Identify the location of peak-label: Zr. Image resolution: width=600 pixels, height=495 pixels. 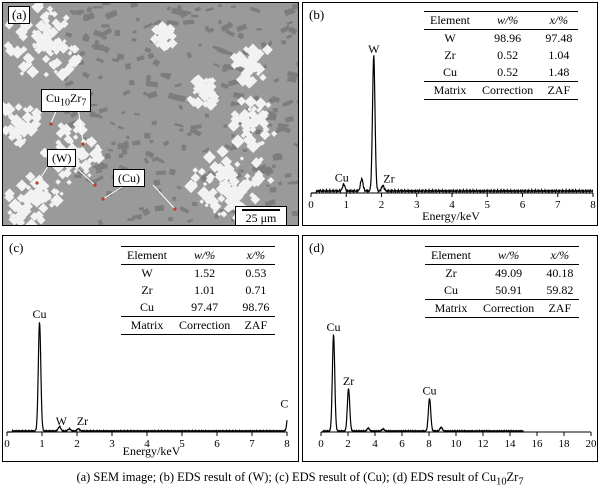
(388, 179).